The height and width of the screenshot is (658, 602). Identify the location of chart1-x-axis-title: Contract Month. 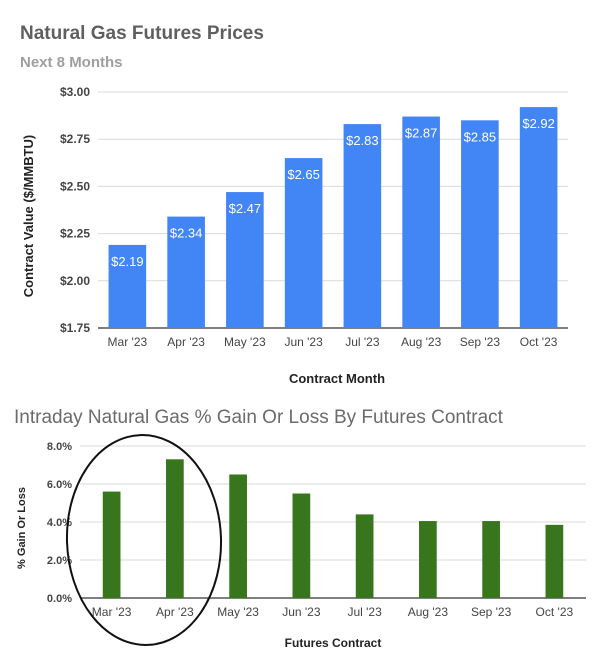
(337, 378).